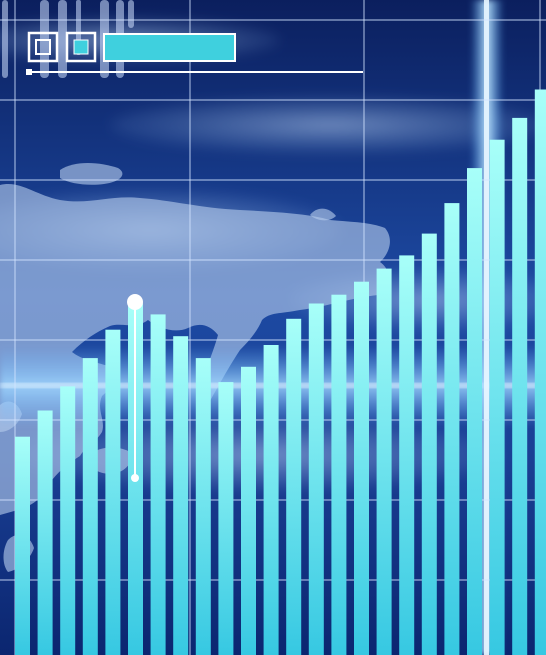 This screenshot has height=655, width=546. I want to click on square-filled-inner-icon, so click(81, 47).